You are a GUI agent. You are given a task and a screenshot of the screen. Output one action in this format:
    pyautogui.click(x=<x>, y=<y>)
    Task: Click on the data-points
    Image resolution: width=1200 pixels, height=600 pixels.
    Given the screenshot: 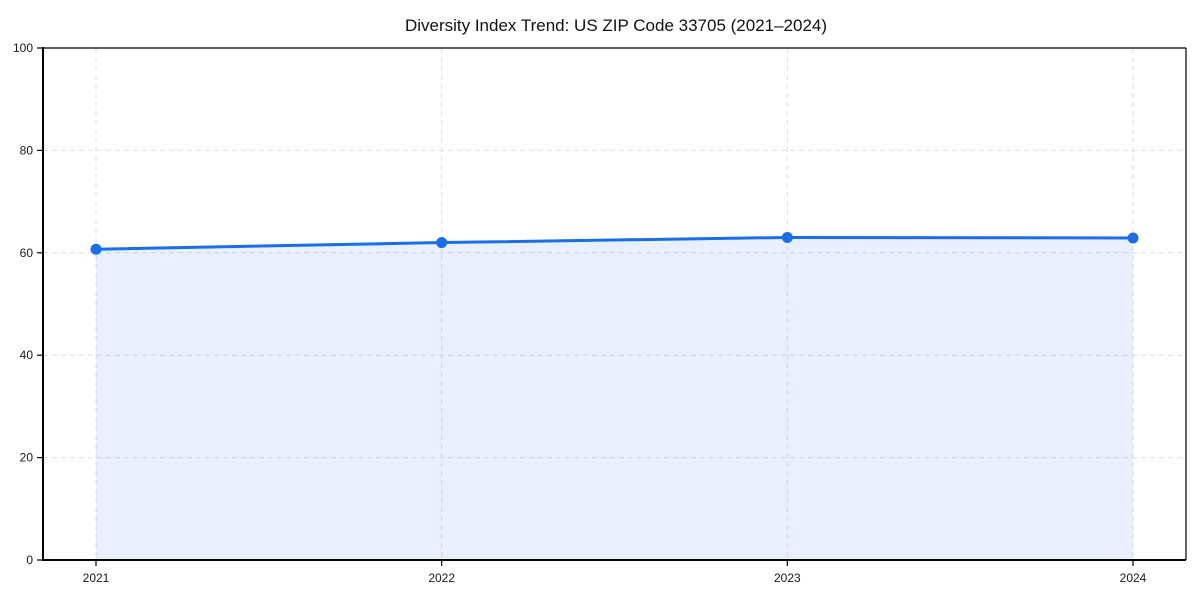 What is the action you would take?
    pyautogui.click(x=614, y=243)
    